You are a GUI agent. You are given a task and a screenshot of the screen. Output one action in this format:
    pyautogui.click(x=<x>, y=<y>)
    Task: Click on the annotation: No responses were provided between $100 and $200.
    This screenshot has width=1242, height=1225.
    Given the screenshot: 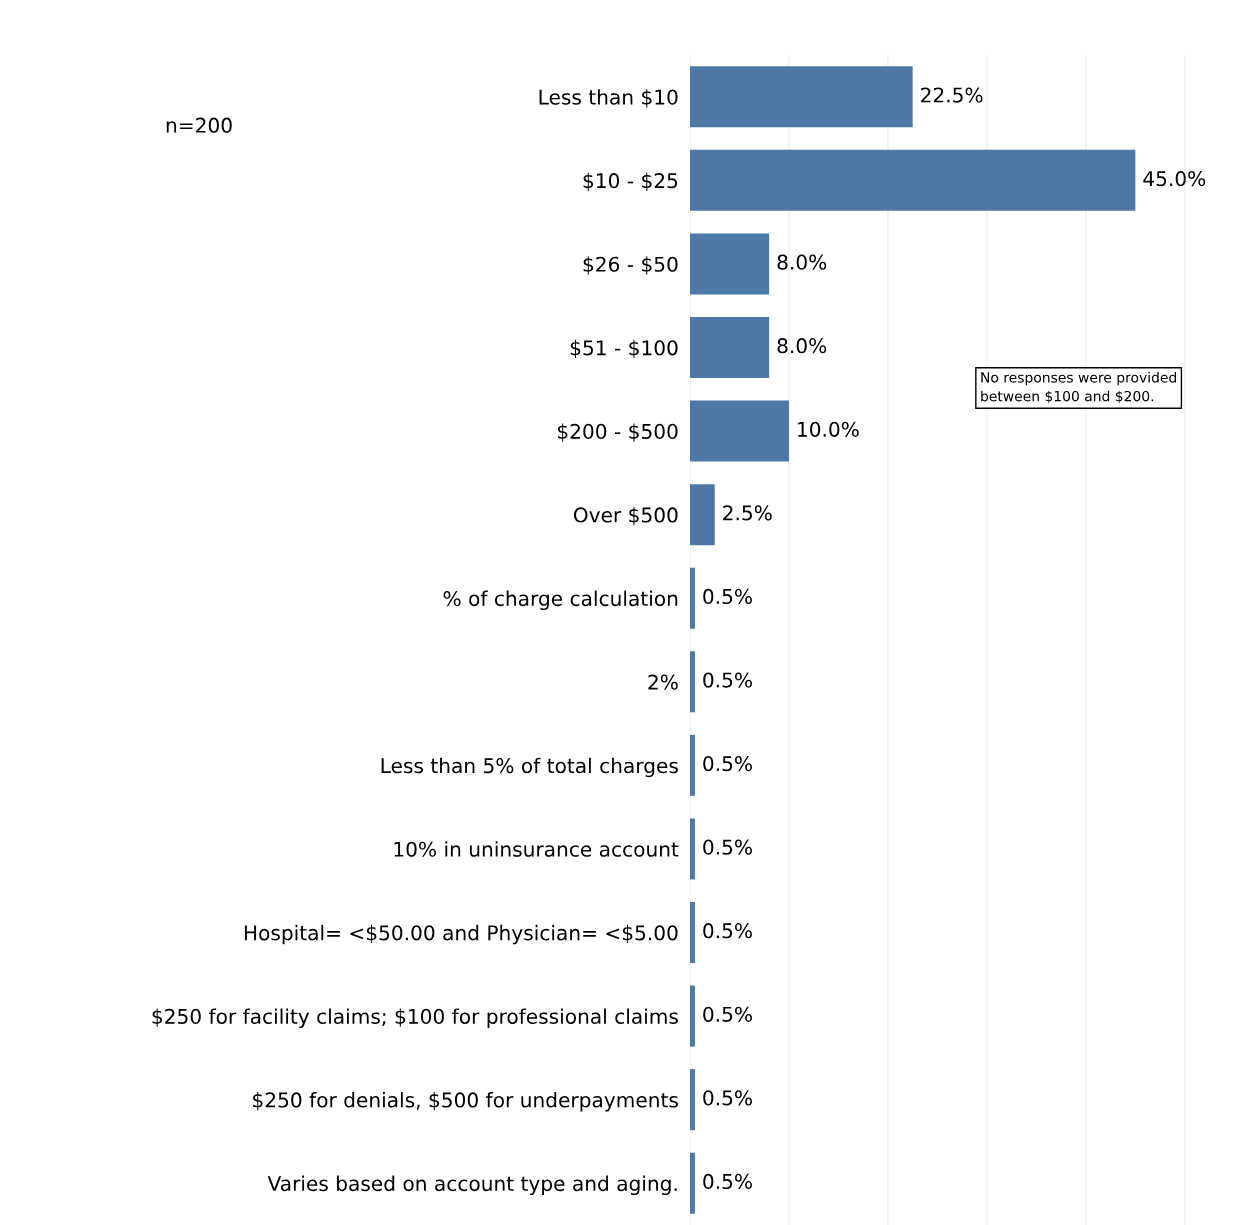 What is the action you would take?
    pyautogui.click(x=1078, y=387)
    